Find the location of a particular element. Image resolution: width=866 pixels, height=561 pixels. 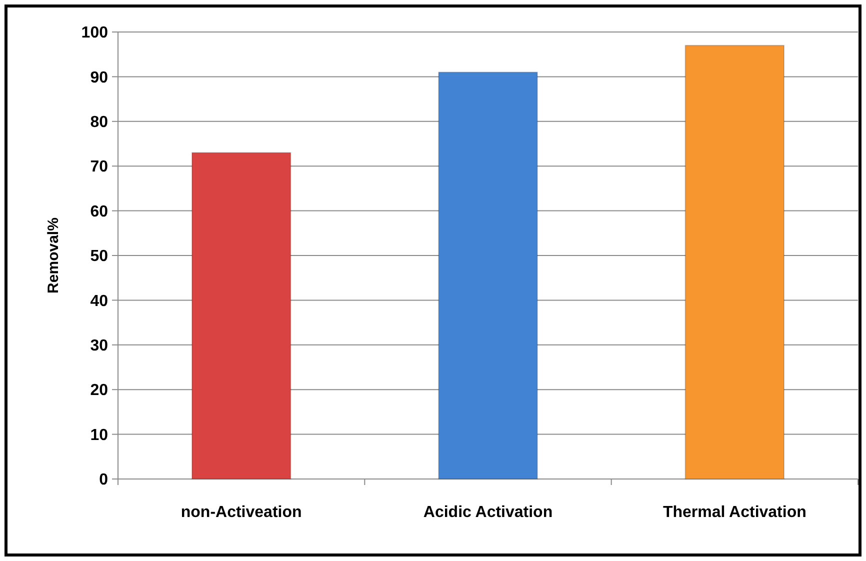

y-tick-label: 40 is located at coordinates (99, 301).